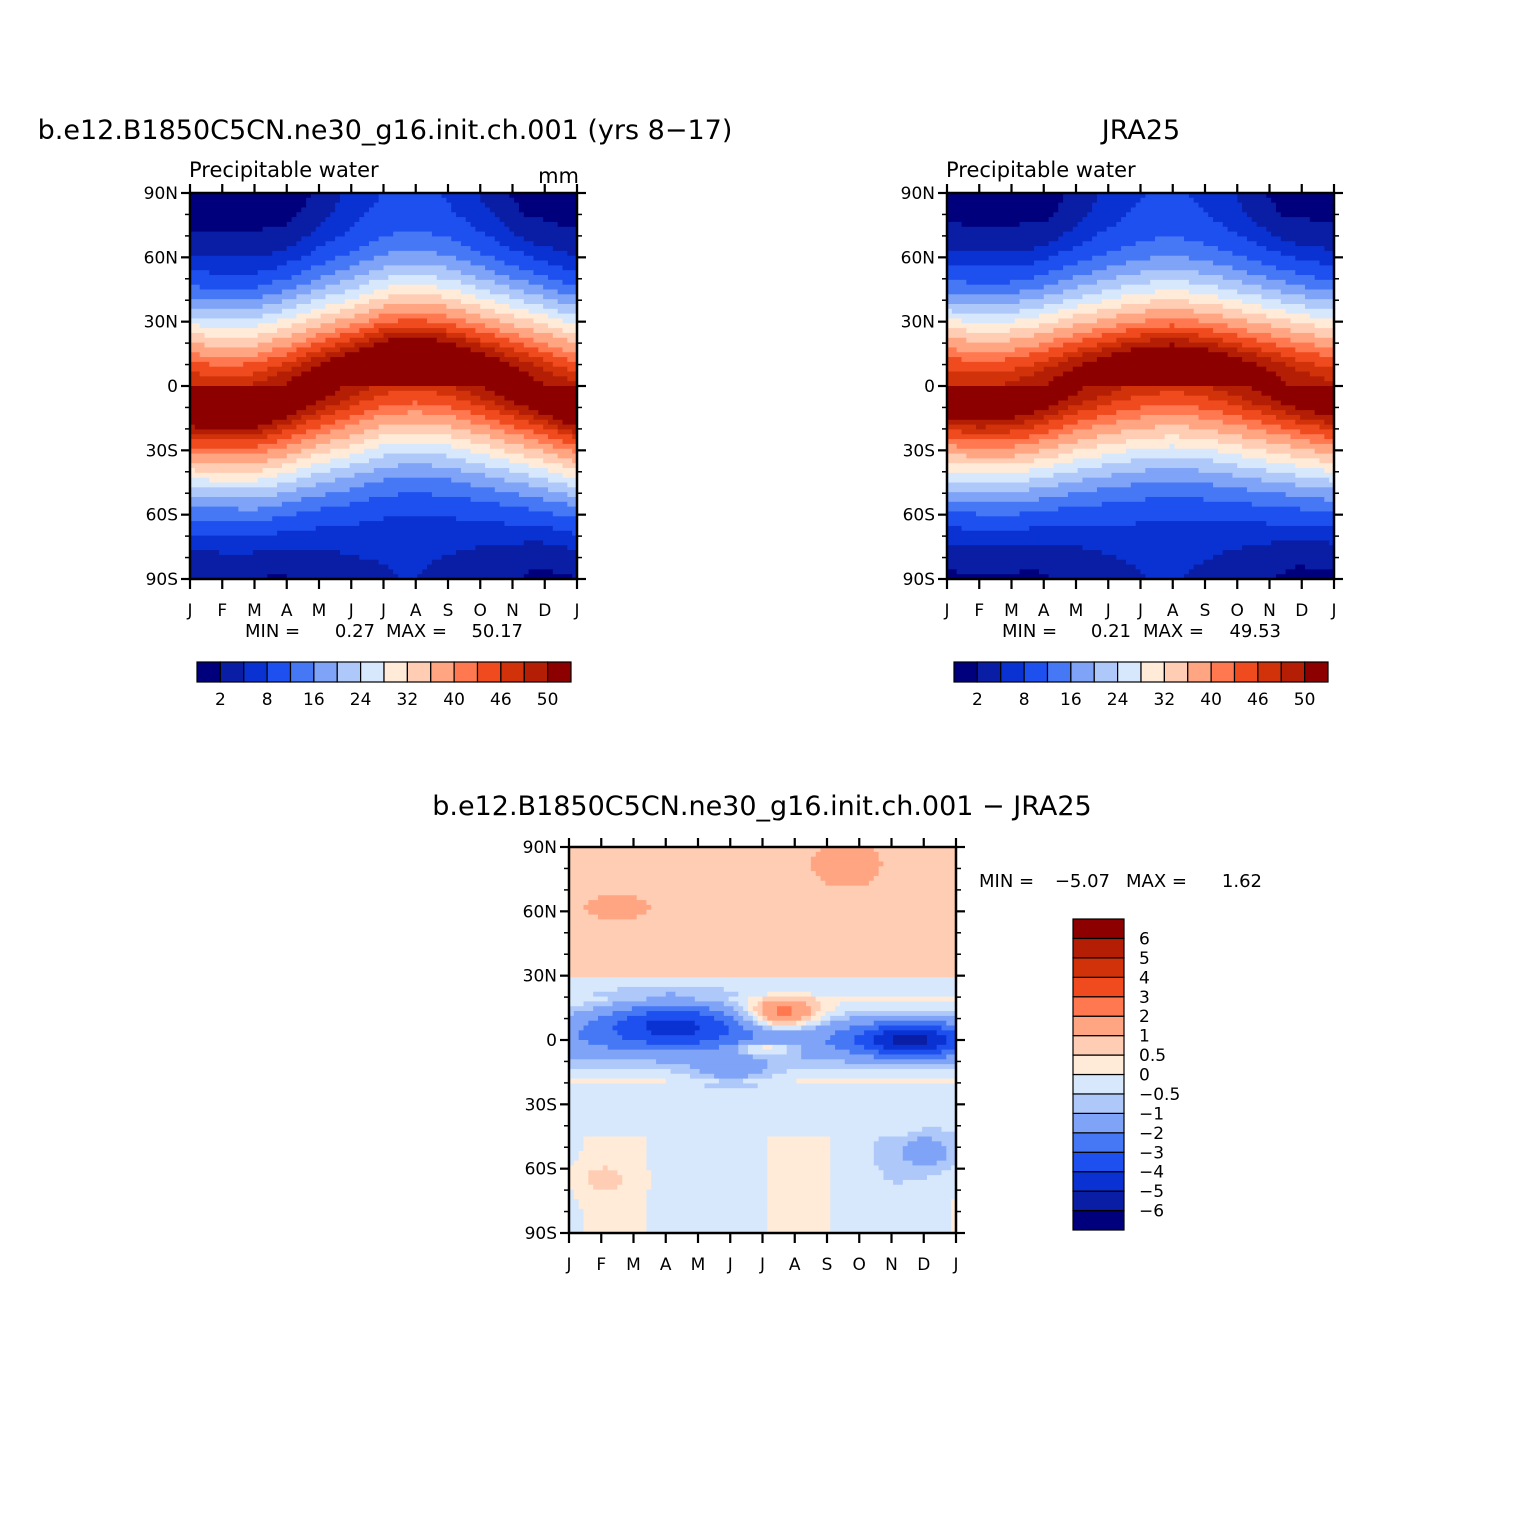  Describe the element at coordinates (979, 611) in the screenshot. I see `x-tick-label: F` at that location.